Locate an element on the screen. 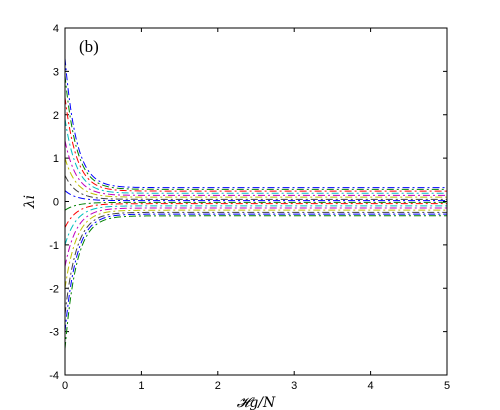 Image resolution: width=500 pixels, height=410 pixels. y-tick-label: 1 is located at coordinates (56, 159).